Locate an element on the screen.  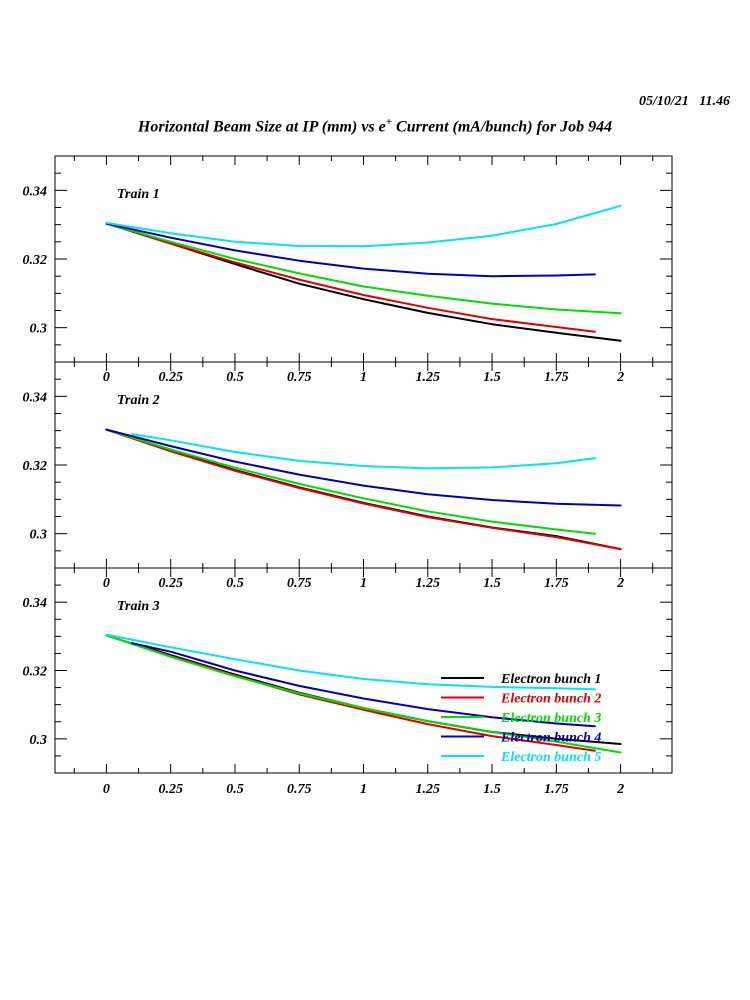
legend-label: Electron bunch 5 is located at coordinates (550, 757).